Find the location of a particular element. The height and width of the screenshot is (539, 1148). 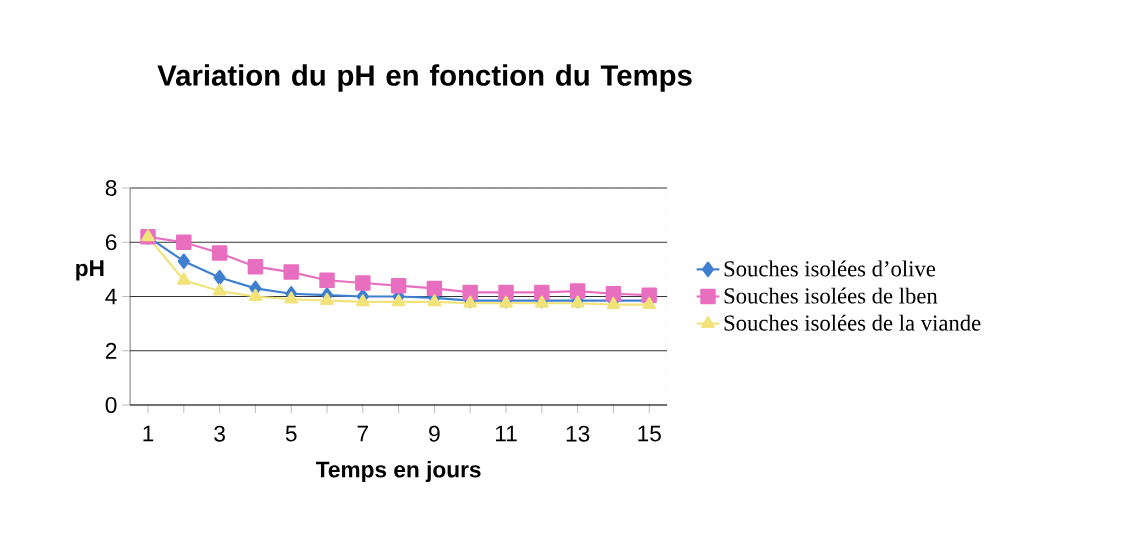

legend-label: Souches isolées de la viande is located at coordinates (852, 322).